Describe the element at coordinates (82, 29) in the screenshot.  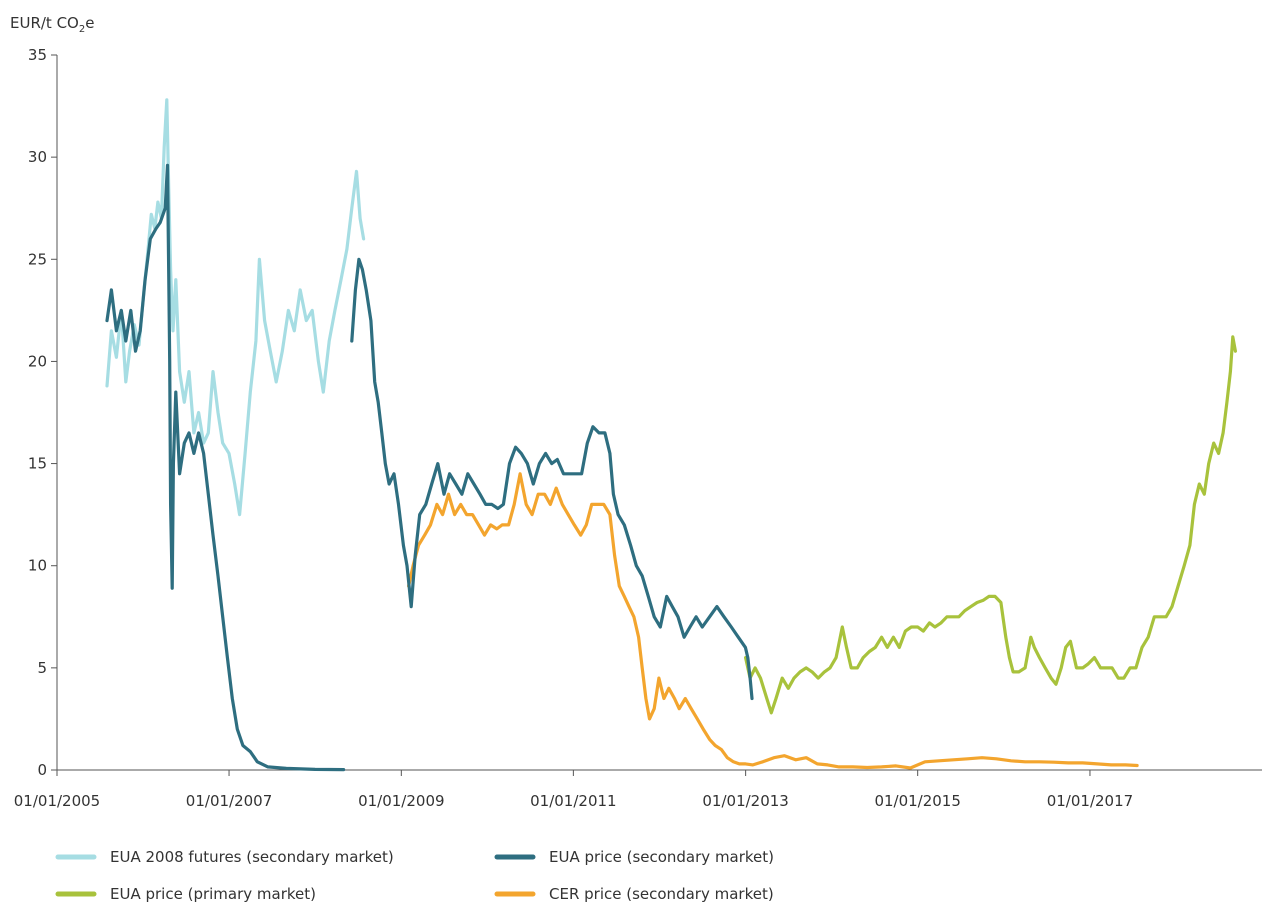
I see `y-axis-title-sub: 2` at that location.